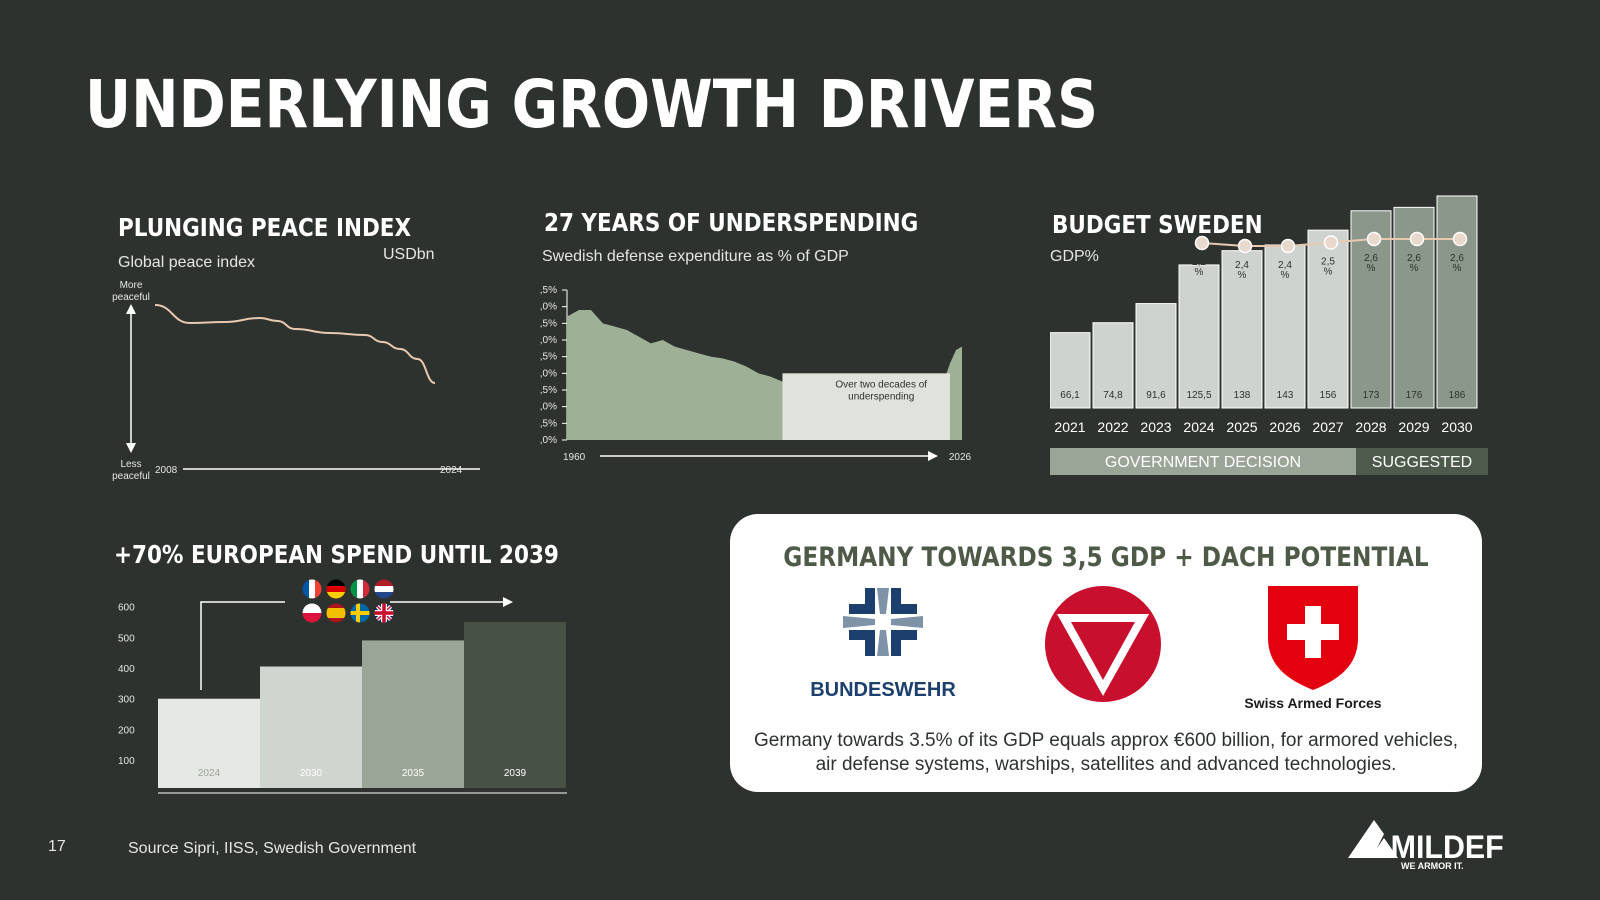 Image resolution: width=1600 pixels, height=900 pixels. Describe the element at coordinates (508, 602) in the screenshot. I see `euro-arrow-head` at that location.